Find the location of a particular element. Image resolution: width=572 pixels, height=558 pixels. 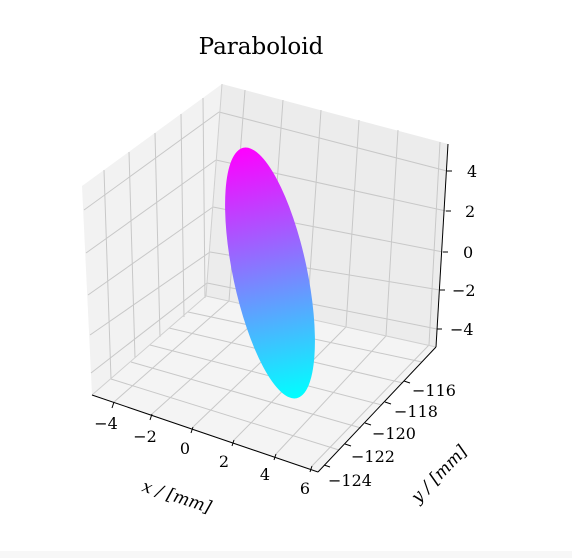

y-tick-label: −120 is located at coordinates (394, 433).